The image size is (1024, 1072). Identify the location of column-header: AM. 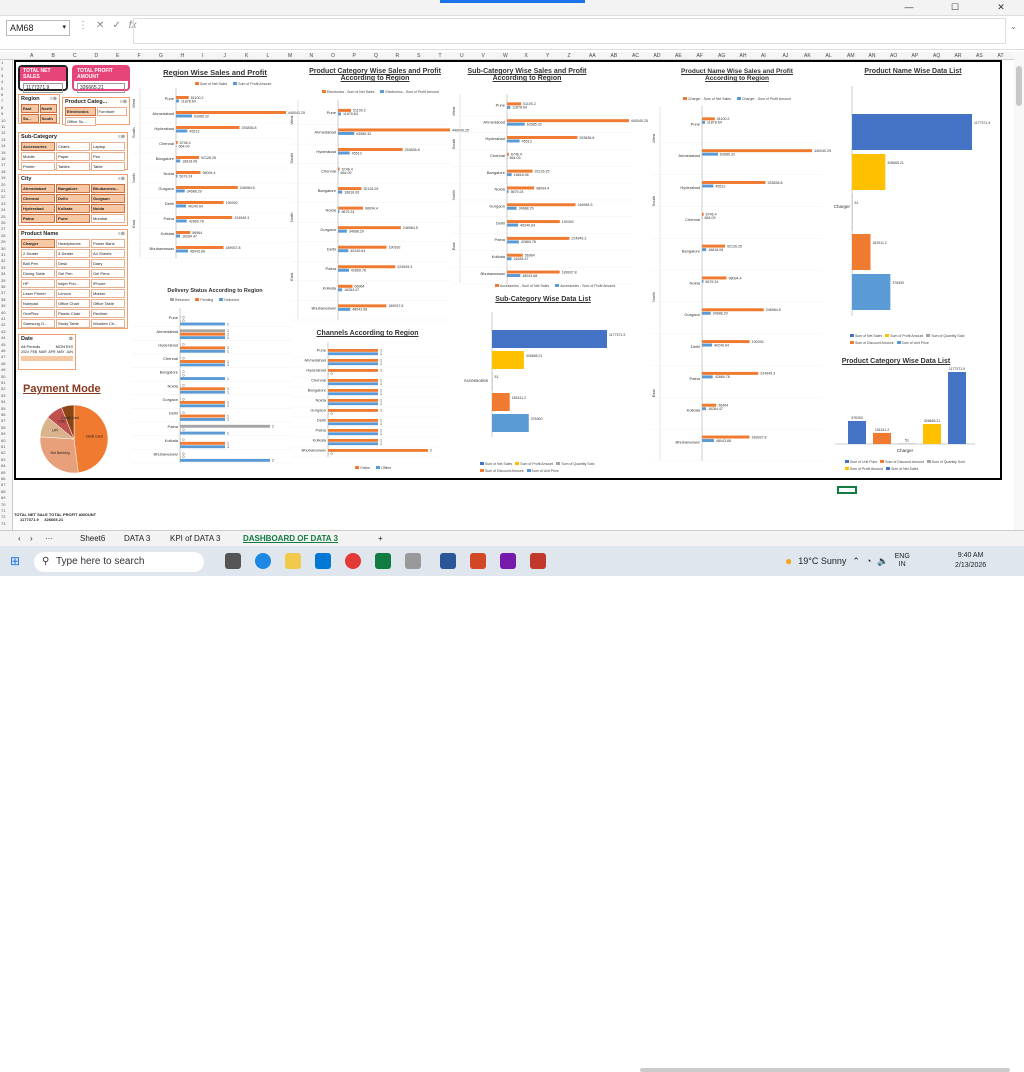
(851, 56).